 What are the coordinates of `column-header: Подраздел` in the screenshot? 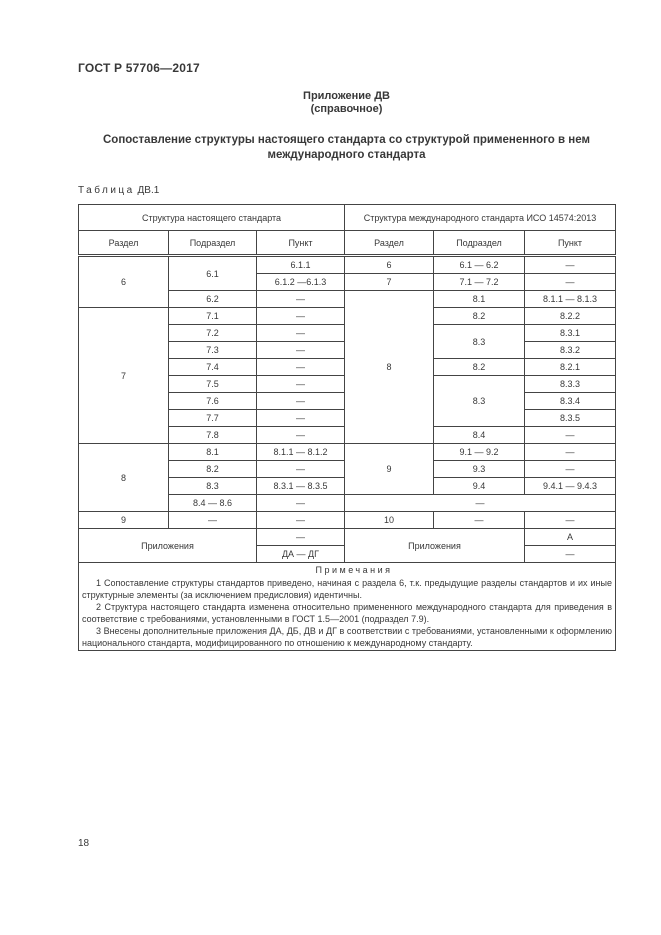 It's located at (479, 243).